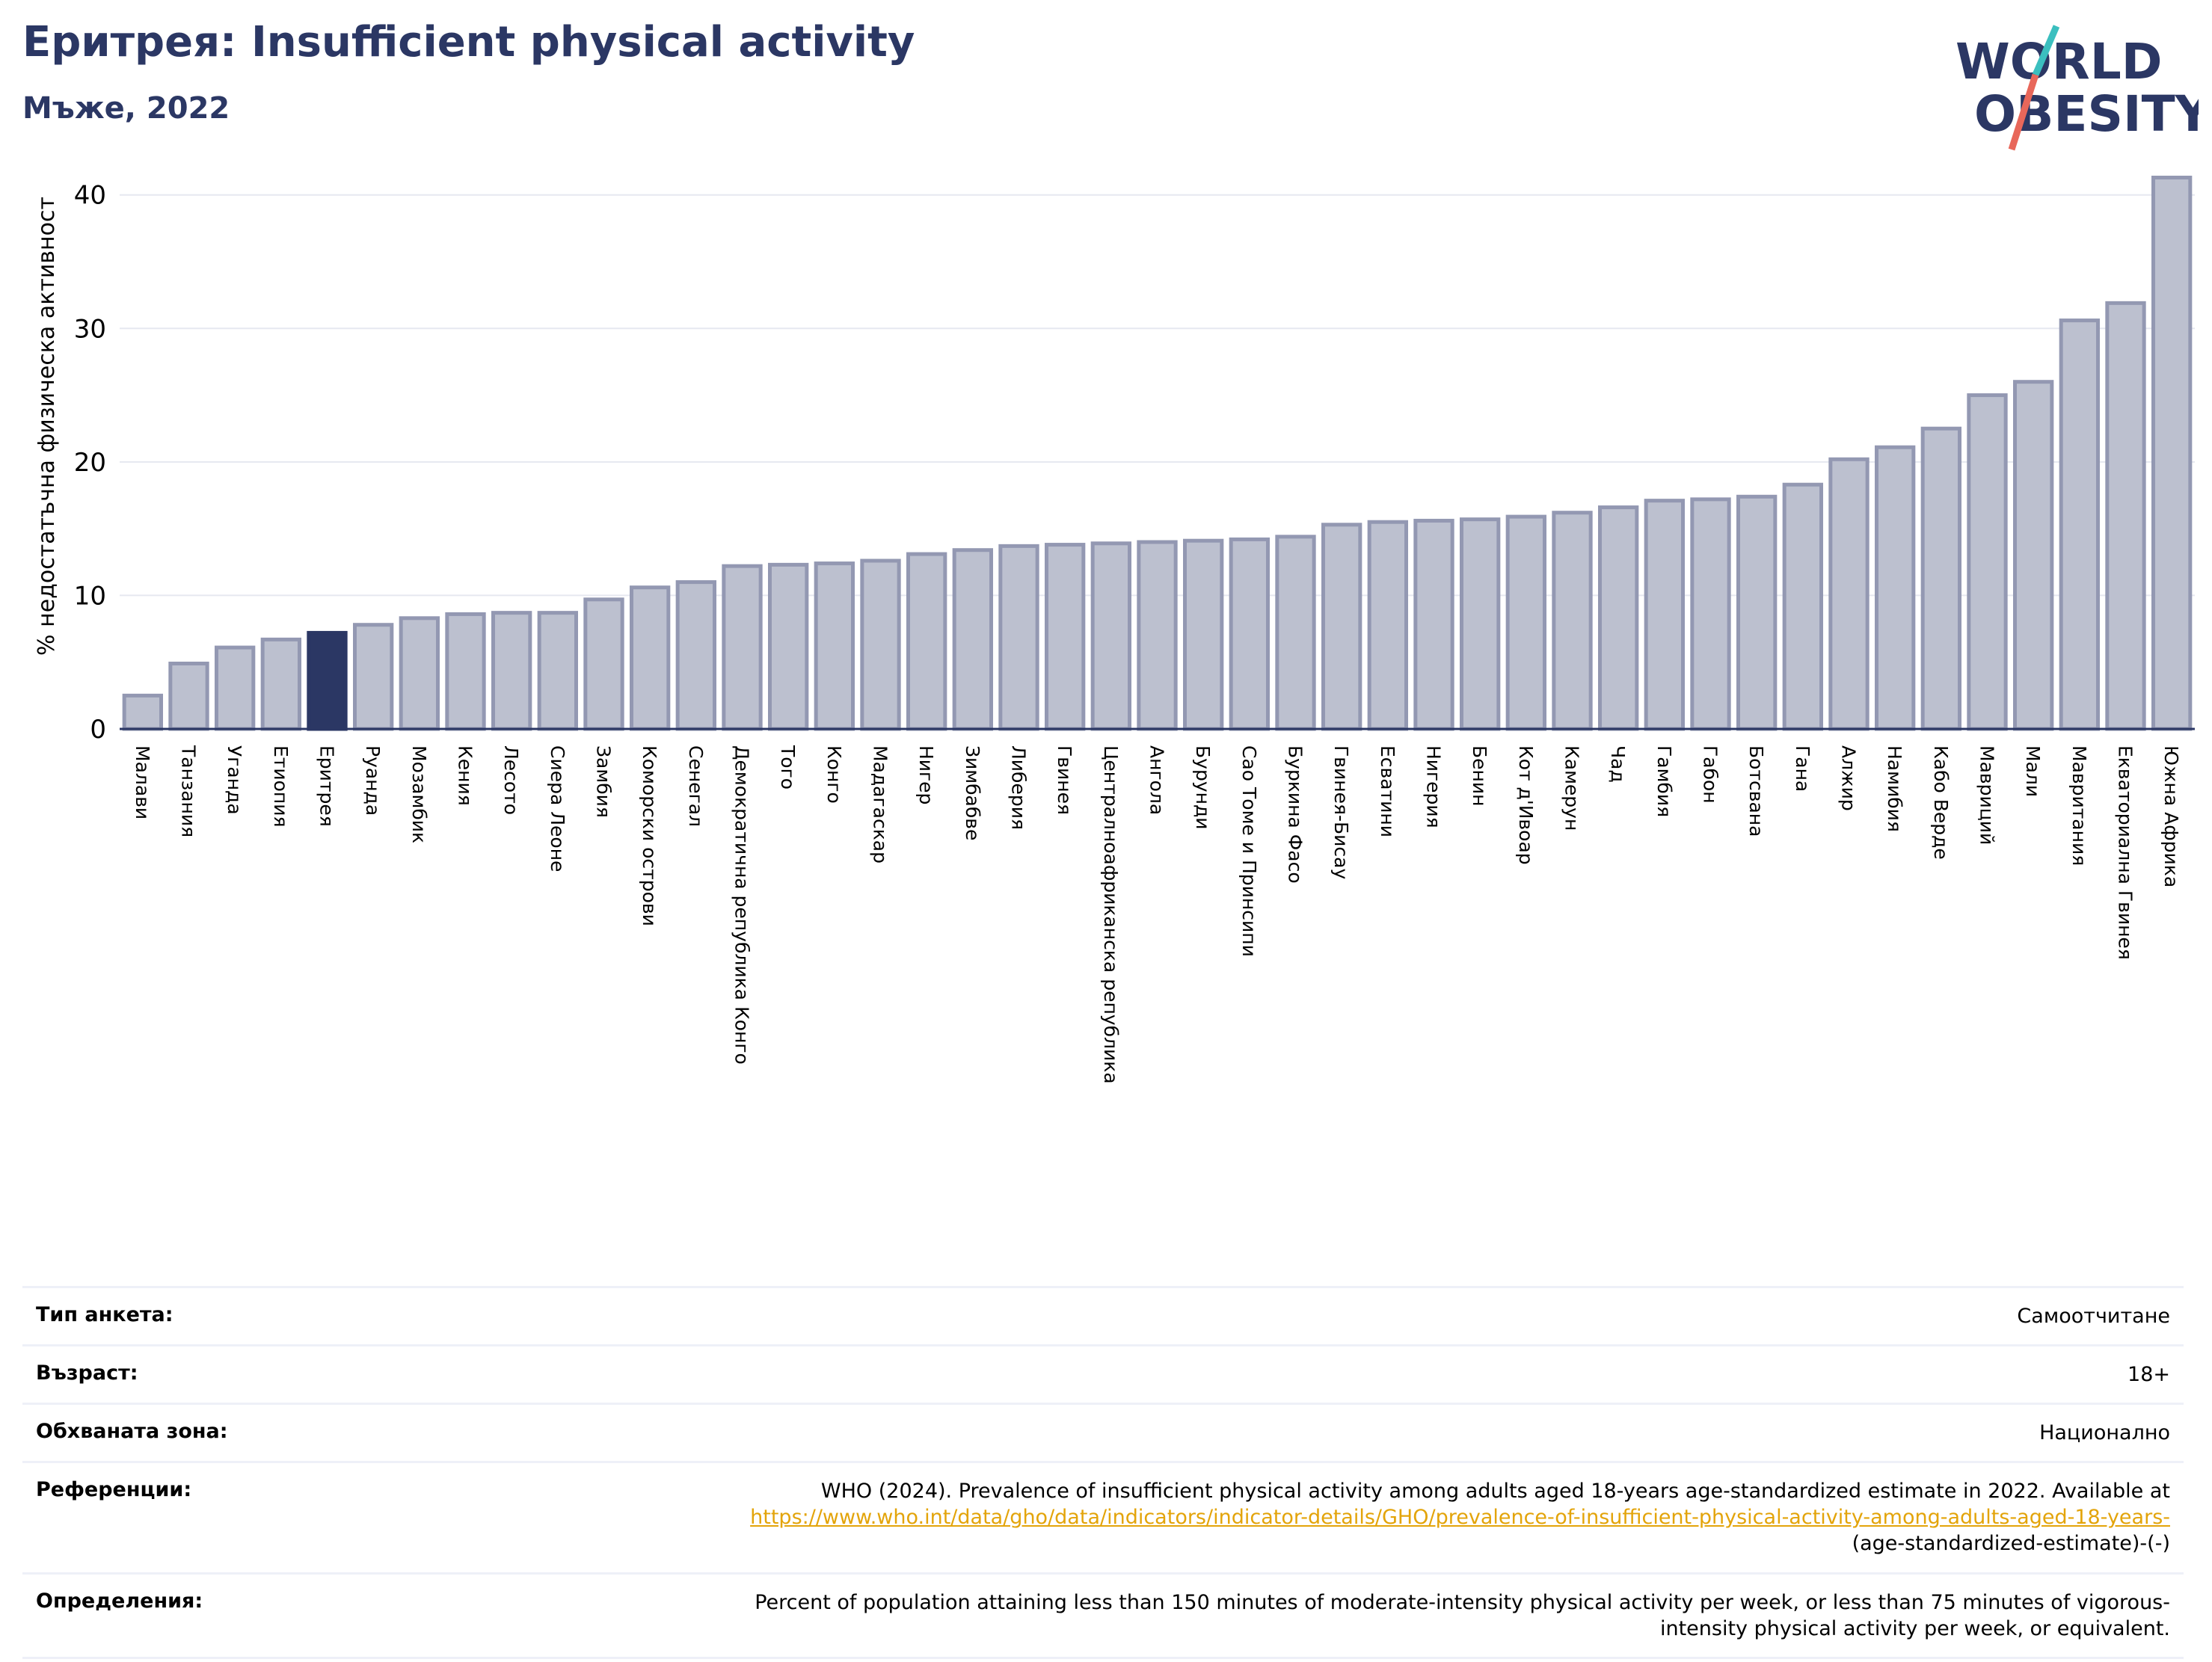  What do you see at coordinates (90, 196) in the screenshot?
I see `y-tick-label: 40` at bounding box center [90, 196].